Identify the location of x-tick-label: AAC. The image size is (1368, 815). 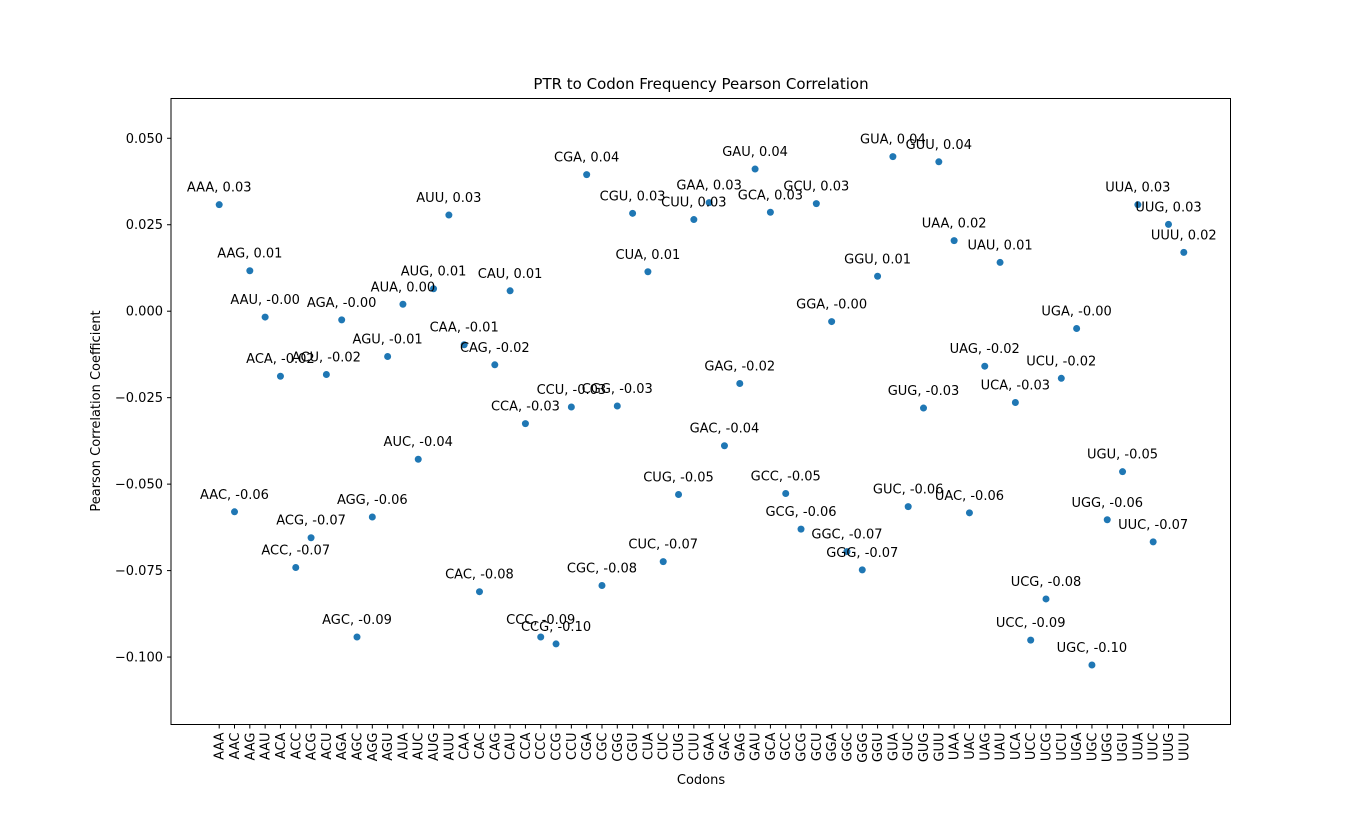
(235, 746).